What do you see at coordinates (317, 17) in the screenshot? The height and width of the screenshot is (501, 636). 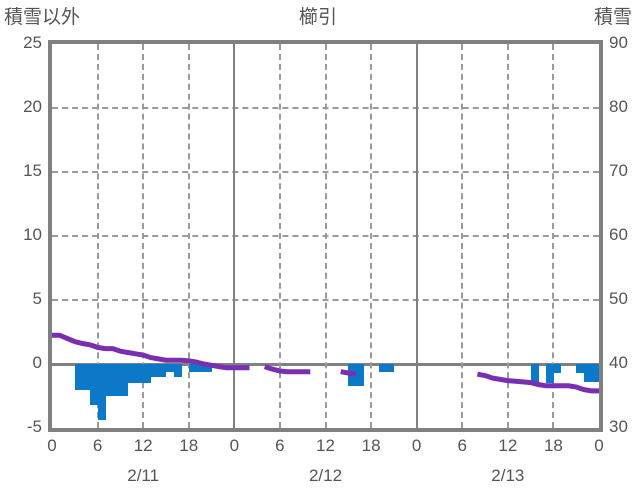 I see `chart-title: 櫛引` at bounding box center [317, 17].